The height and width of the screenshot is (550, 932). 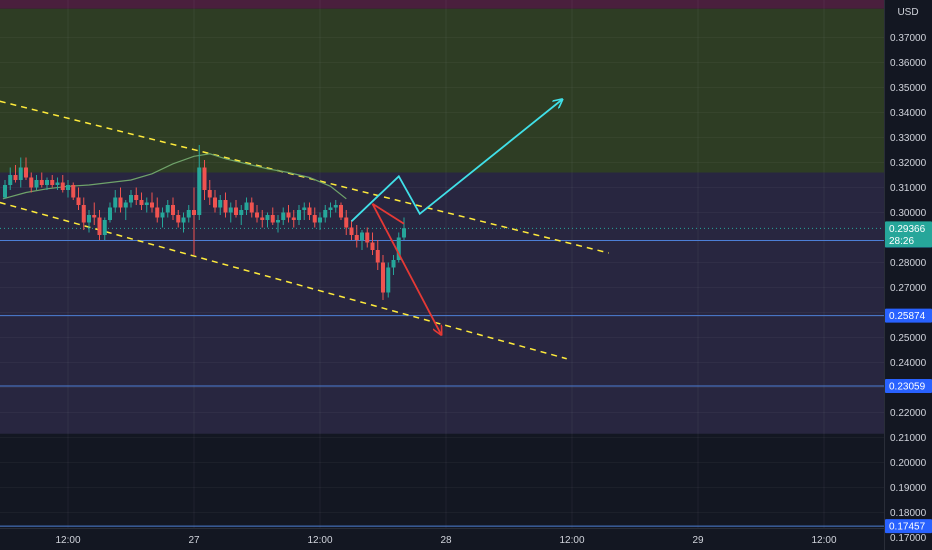 I want to click on projection-arrows, so click(x=456, y=217).